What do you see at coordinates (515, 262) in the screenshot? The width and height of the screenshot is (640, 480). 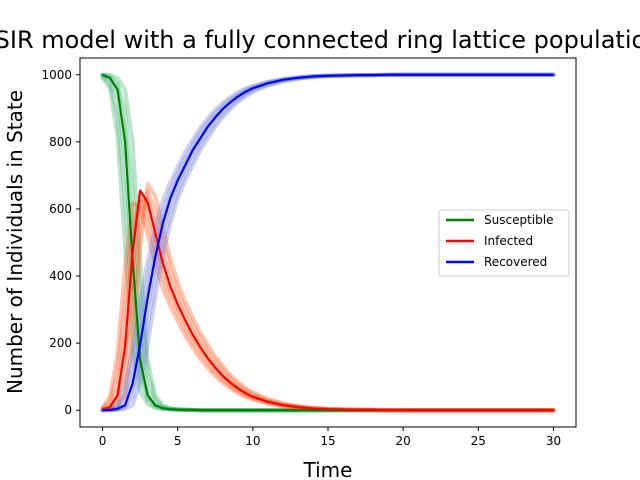 I see `legend-label-recovered: Recovered` at bounding box center [515, 262].